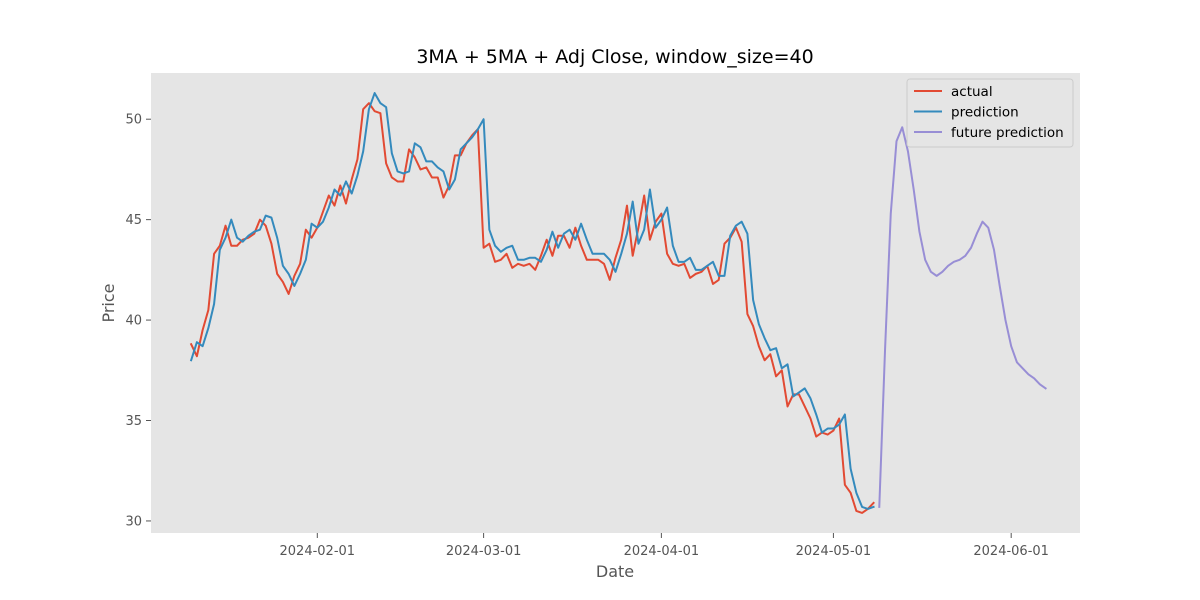 This screenshot has width=1200, height=600. I want to click on series-line-future-prediction, so click(962, 317).